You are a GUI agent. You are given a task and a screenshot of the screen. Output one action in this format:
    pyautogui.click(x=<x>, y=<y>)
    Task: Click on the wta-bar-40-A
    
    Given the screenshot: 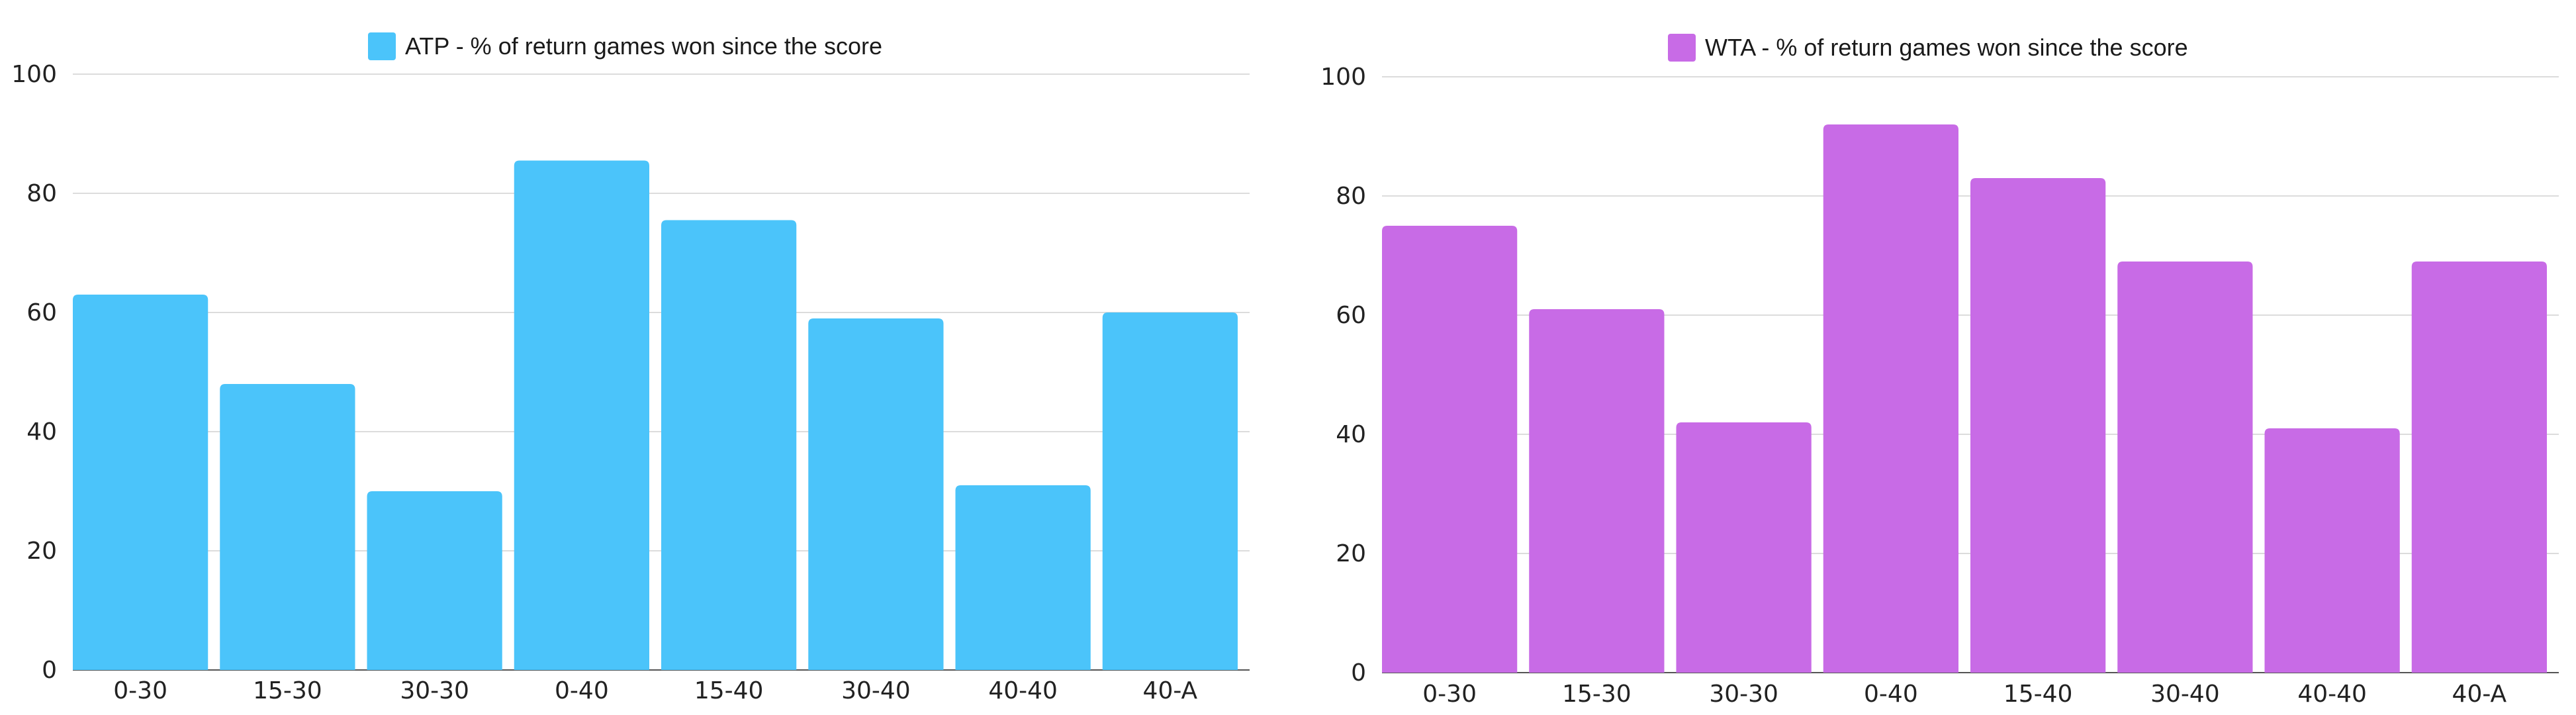 What is the action you would take?
    pyautogui.click(x=2479, y=467)
    